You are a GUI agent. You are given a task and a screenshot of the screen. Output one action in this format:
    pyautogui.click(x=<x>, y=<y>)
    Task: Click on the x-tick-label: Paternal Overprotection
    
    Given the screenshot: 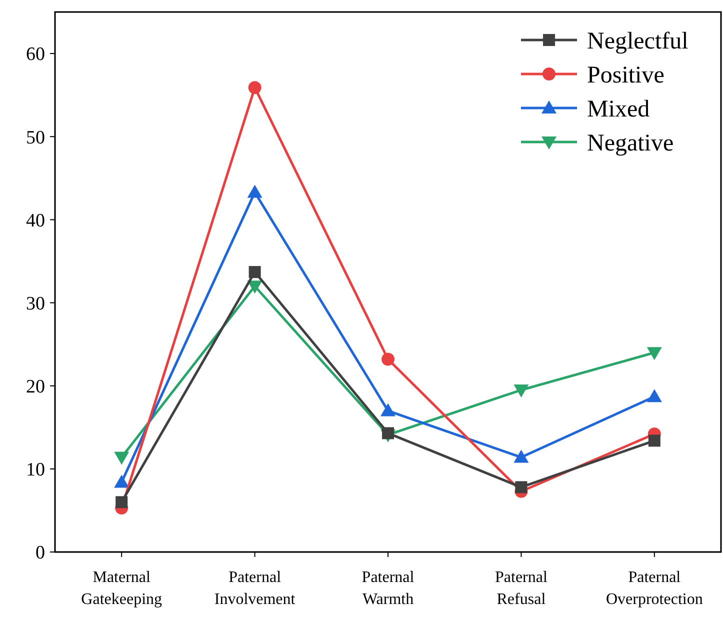 What is the action you would take?
    pyautogui.click(x=654, y=588)
    